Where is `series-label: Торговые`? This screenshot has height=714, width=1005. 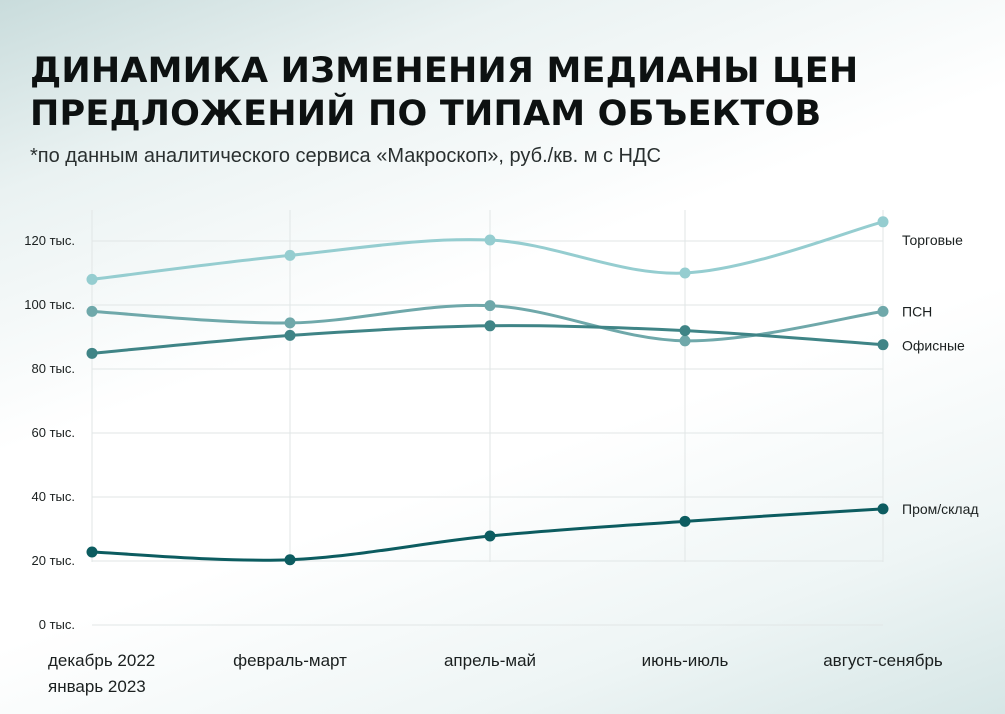 series-label: Торговые is located at coordinates (932, 240).